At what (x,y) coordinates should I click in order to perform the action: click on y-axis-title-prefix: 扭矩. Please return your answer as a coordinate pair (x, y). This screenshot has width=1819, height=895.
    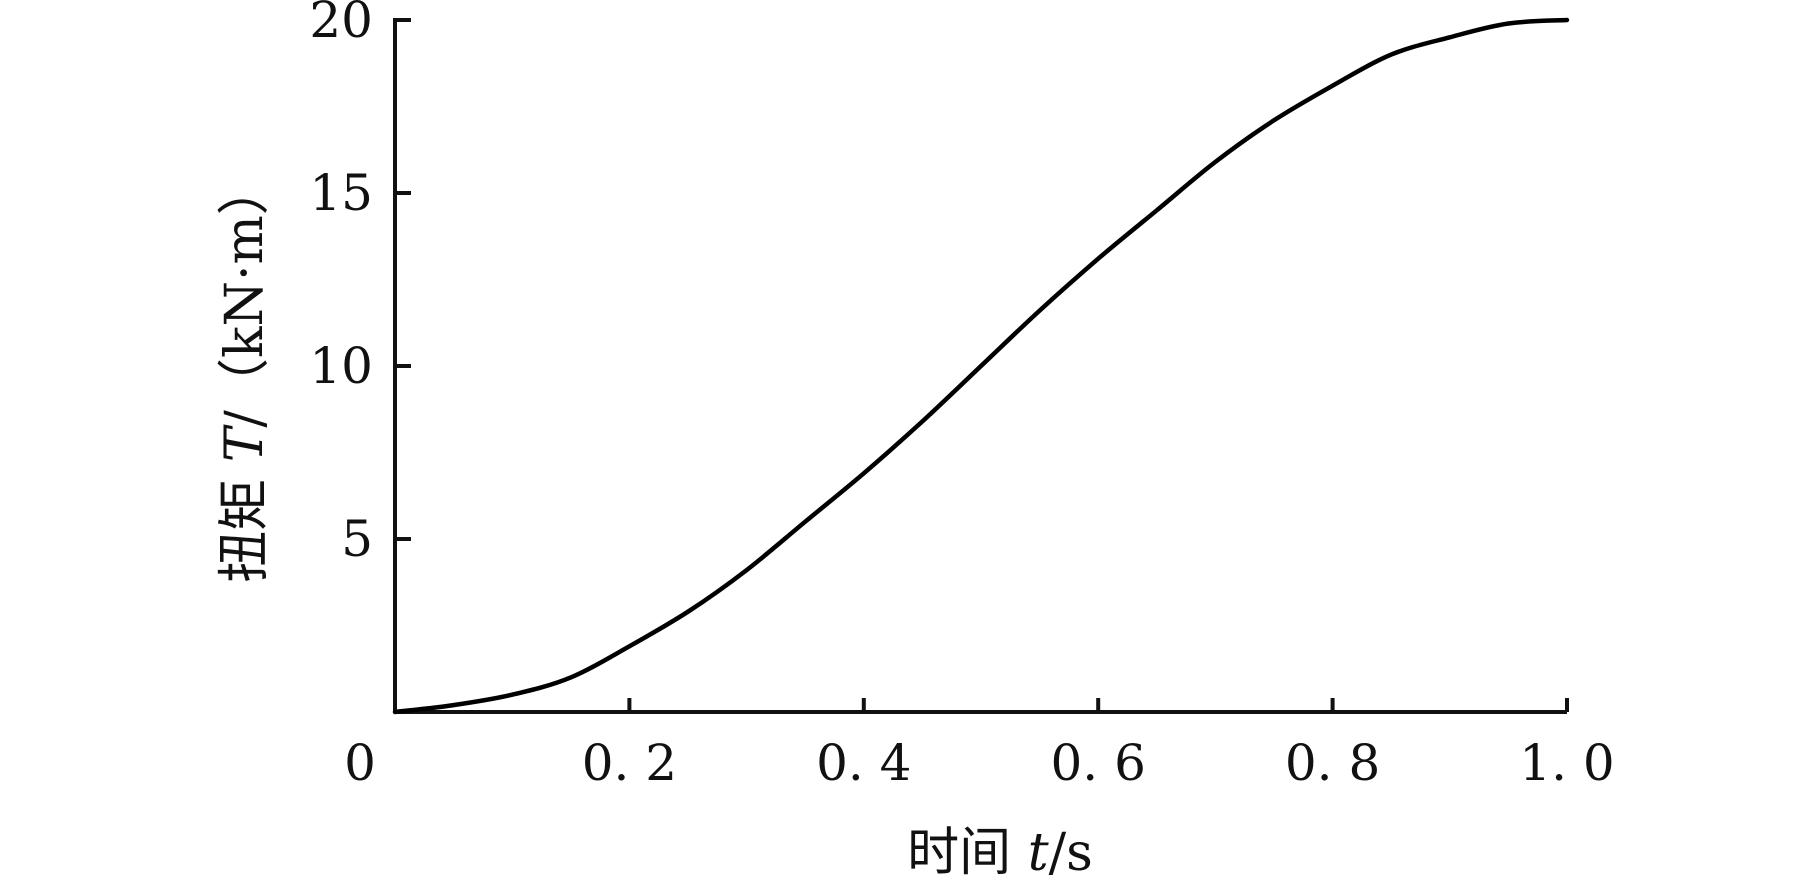
    Looking at the image, I should click on (245, 522).